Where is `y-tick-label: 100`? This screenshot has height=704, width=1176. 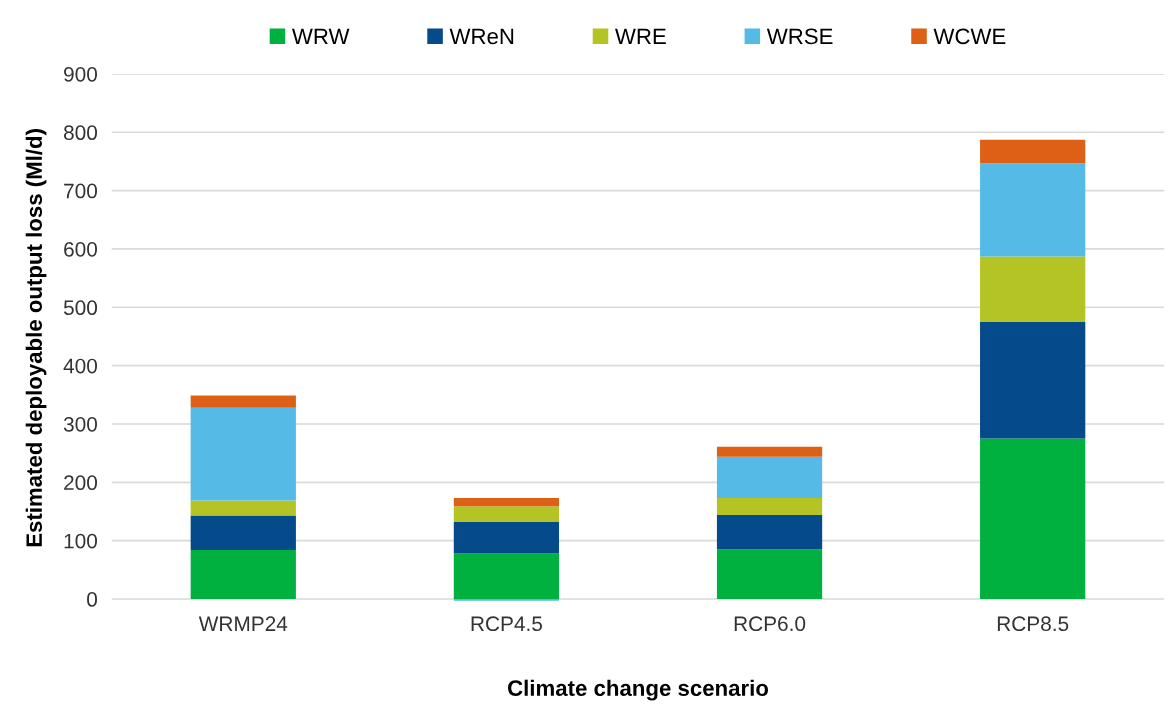 y-tick-label: 100 is located at coordinates (81, 541).